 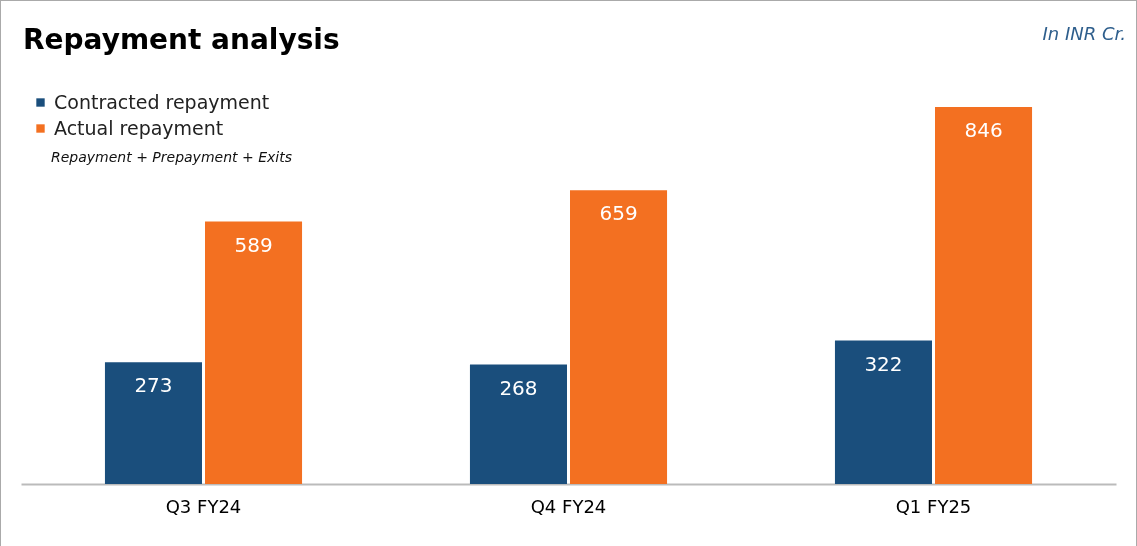 What do you see at coordinates (933, 506) in the screenshot?
I see `x-tick-label: Q1 FY25` at bounding box center [933, 506].